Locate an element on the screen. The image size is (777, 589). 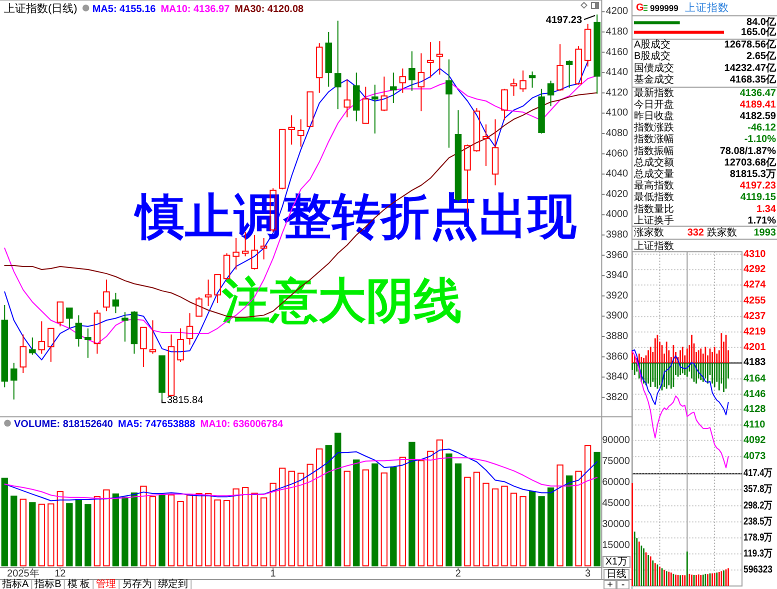
text: 管理 is located at coordinates (106, 584).